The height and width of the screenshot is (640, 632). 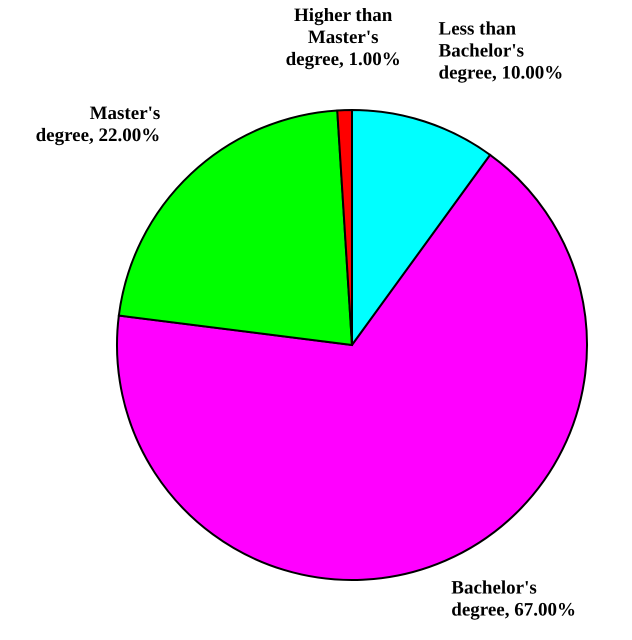 I want to click on slice-label: Less than Bachelor's degree, 10.00%, so click(x=501, y=51).